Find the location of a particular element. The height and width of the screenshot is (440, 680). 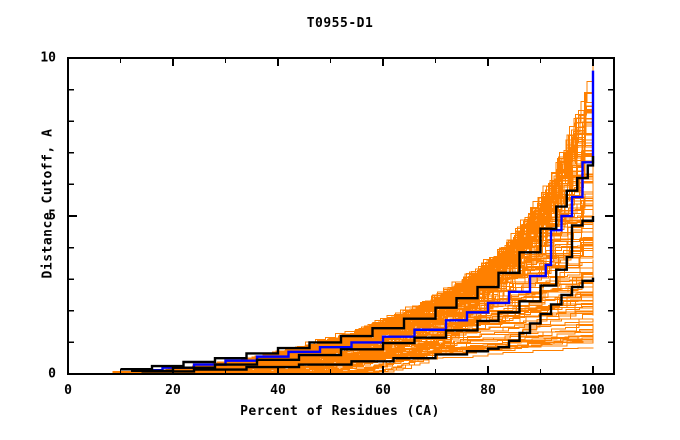

y-tick-label: 10 is located at coordinates (48, 58).